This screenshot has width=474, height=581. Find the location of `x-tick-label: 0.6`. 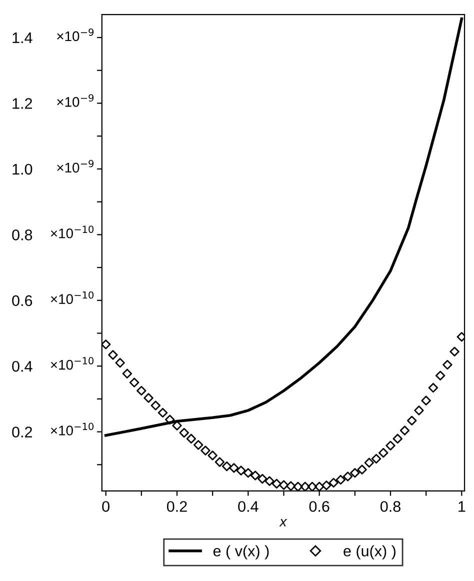

x-tick-label: 0.6 is located at coordinates (319, 506).